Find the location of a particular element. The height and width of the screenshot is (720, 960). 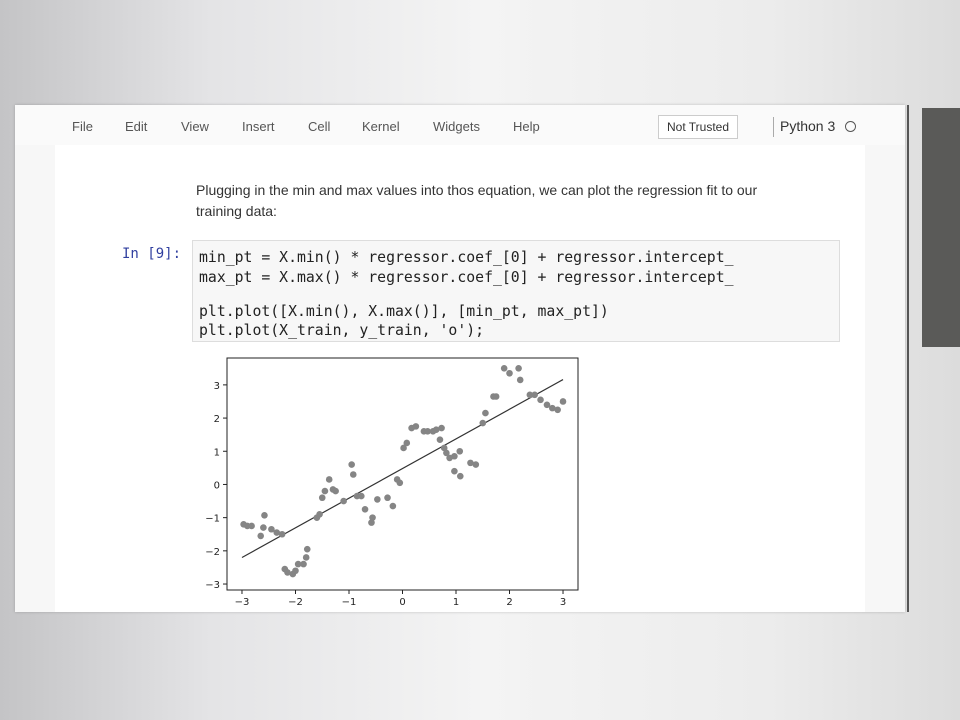

menu-item: Kernel is located at coordinates (381, 126).